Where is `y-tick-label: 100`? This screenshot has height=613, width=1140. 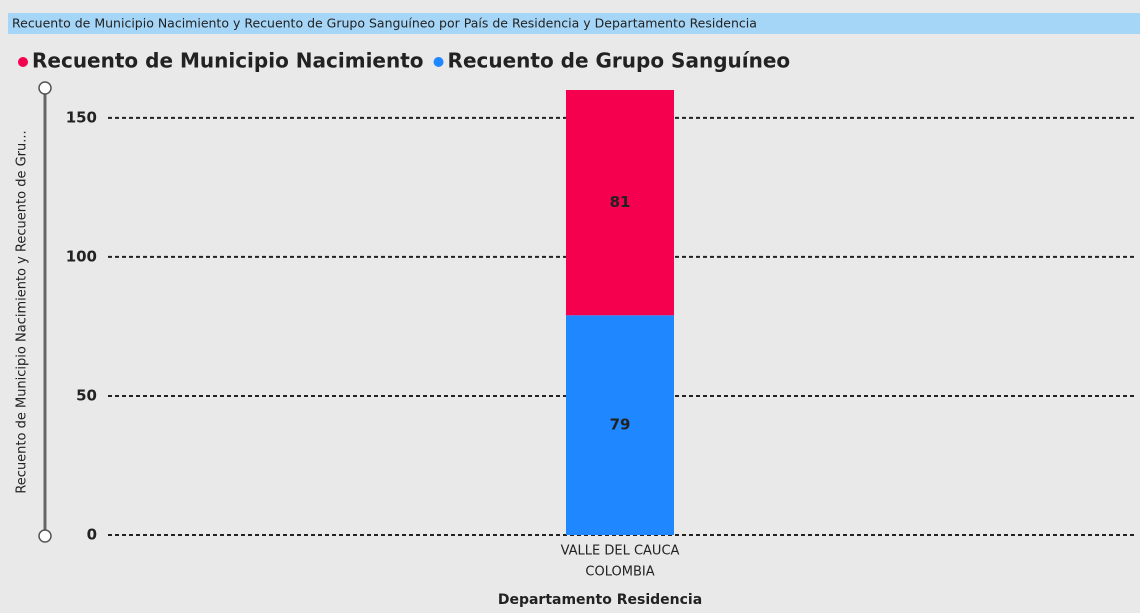 y-tick-label: 100 is located at coordinates (81, 256).